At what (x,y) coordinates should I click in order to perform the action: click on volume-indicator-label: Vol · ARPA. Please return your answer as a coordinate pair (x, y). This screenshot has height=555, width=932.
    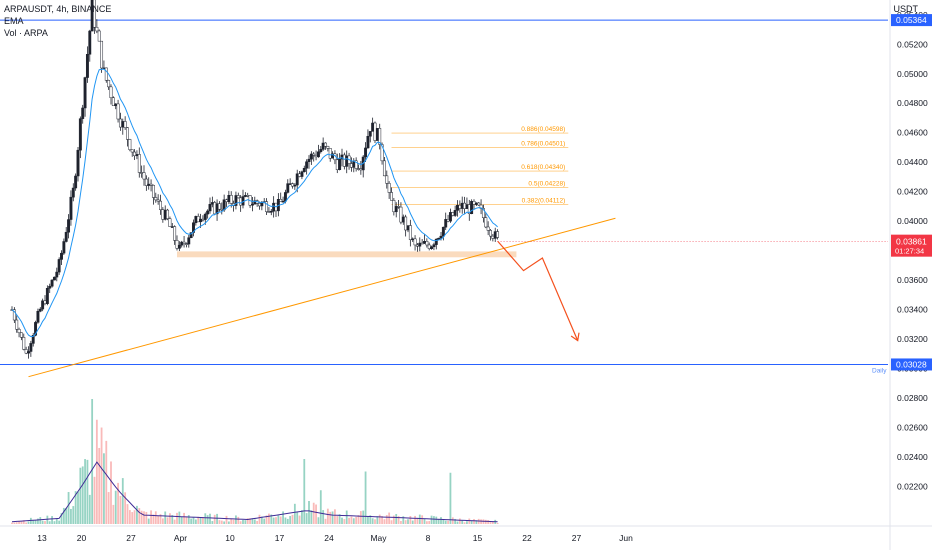
    Looking at the image, I should click on (26, 33).